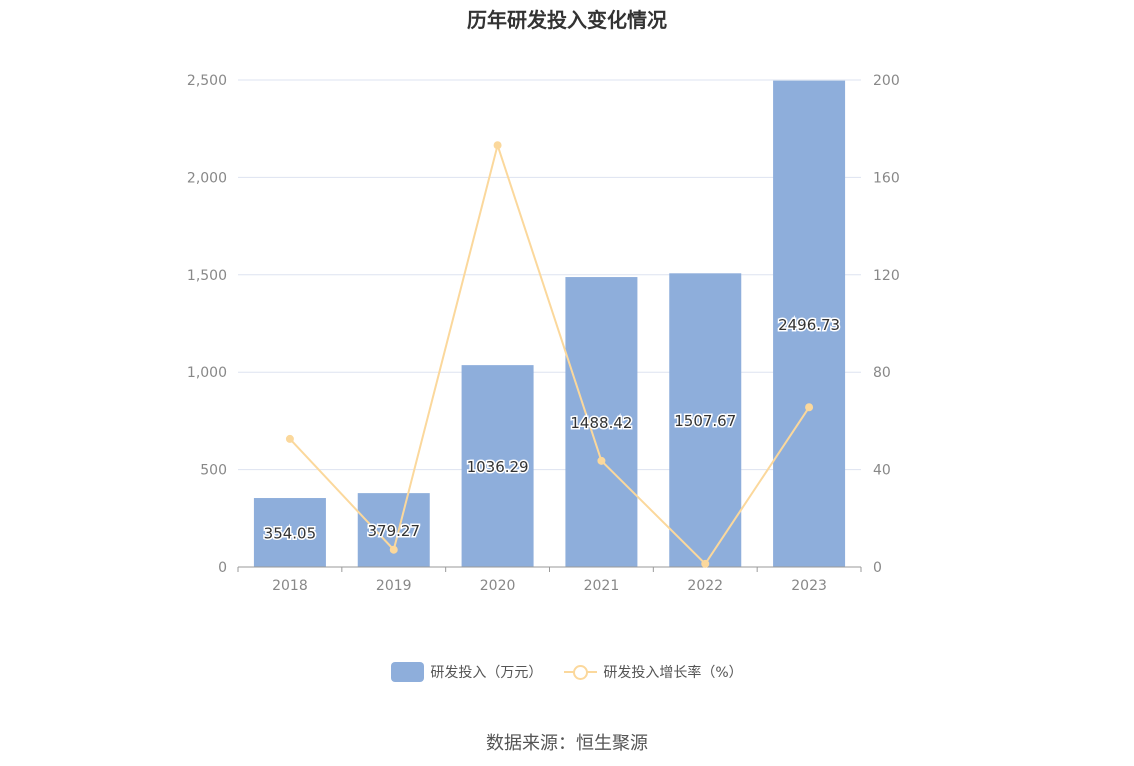  Describe the element at coordinates (705, 586) in the screenshot. I see `x-tick-label: 2022` at that location.